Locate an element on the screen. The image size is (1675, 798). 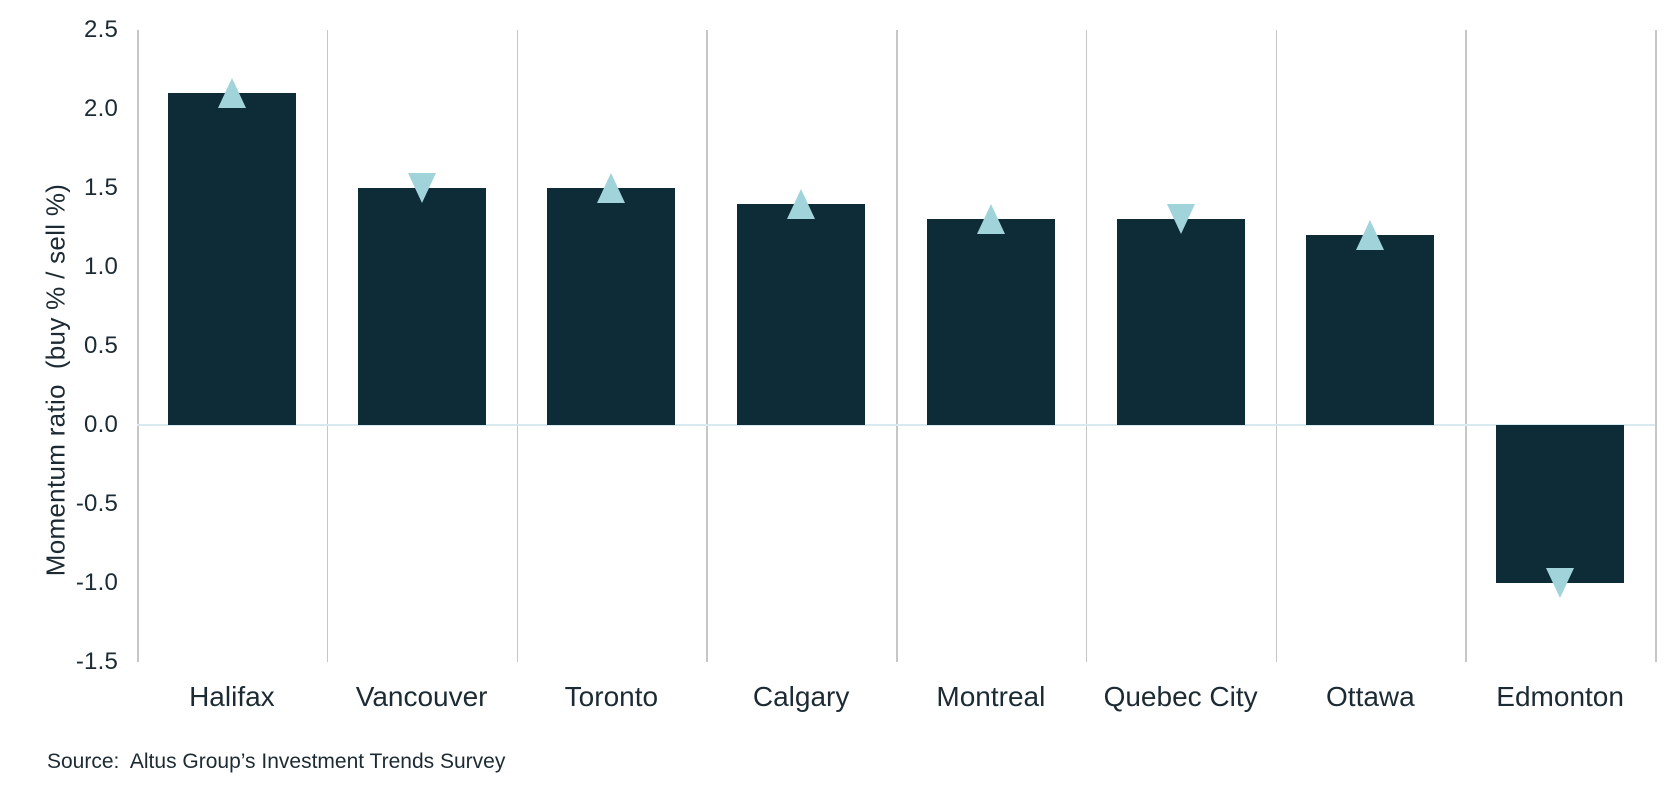
x-axis-label-toronto: Toronto is located at coordinates (611, 696).